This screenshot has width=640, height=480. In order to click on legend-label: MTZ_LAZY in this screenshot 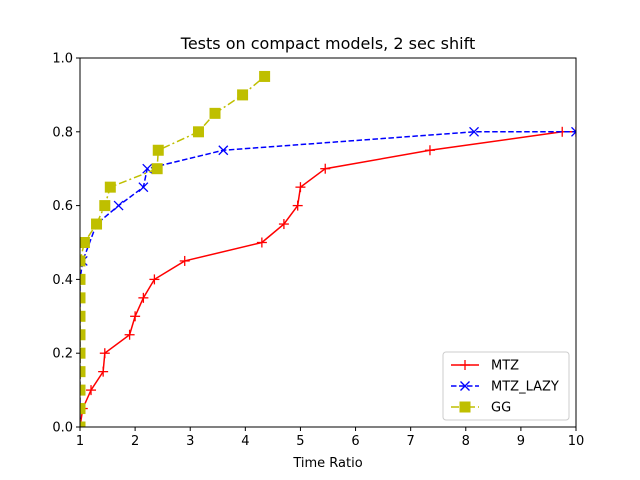, I will do `click(525, 387)`.